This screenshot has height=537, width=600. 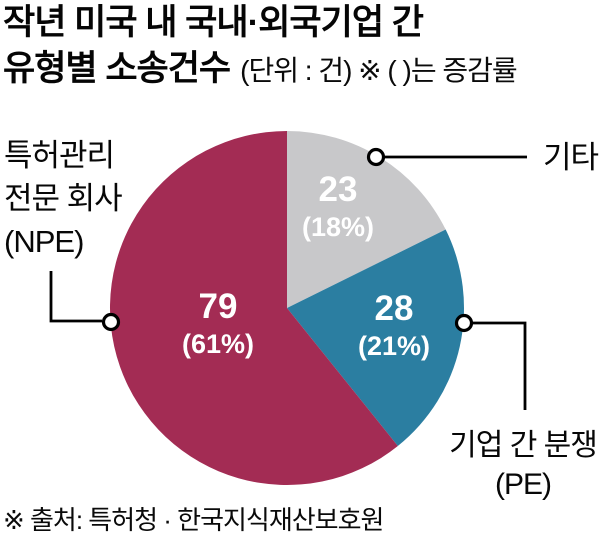 I want to click on etc-callout-label: 기타, so click(x=570, y=158).